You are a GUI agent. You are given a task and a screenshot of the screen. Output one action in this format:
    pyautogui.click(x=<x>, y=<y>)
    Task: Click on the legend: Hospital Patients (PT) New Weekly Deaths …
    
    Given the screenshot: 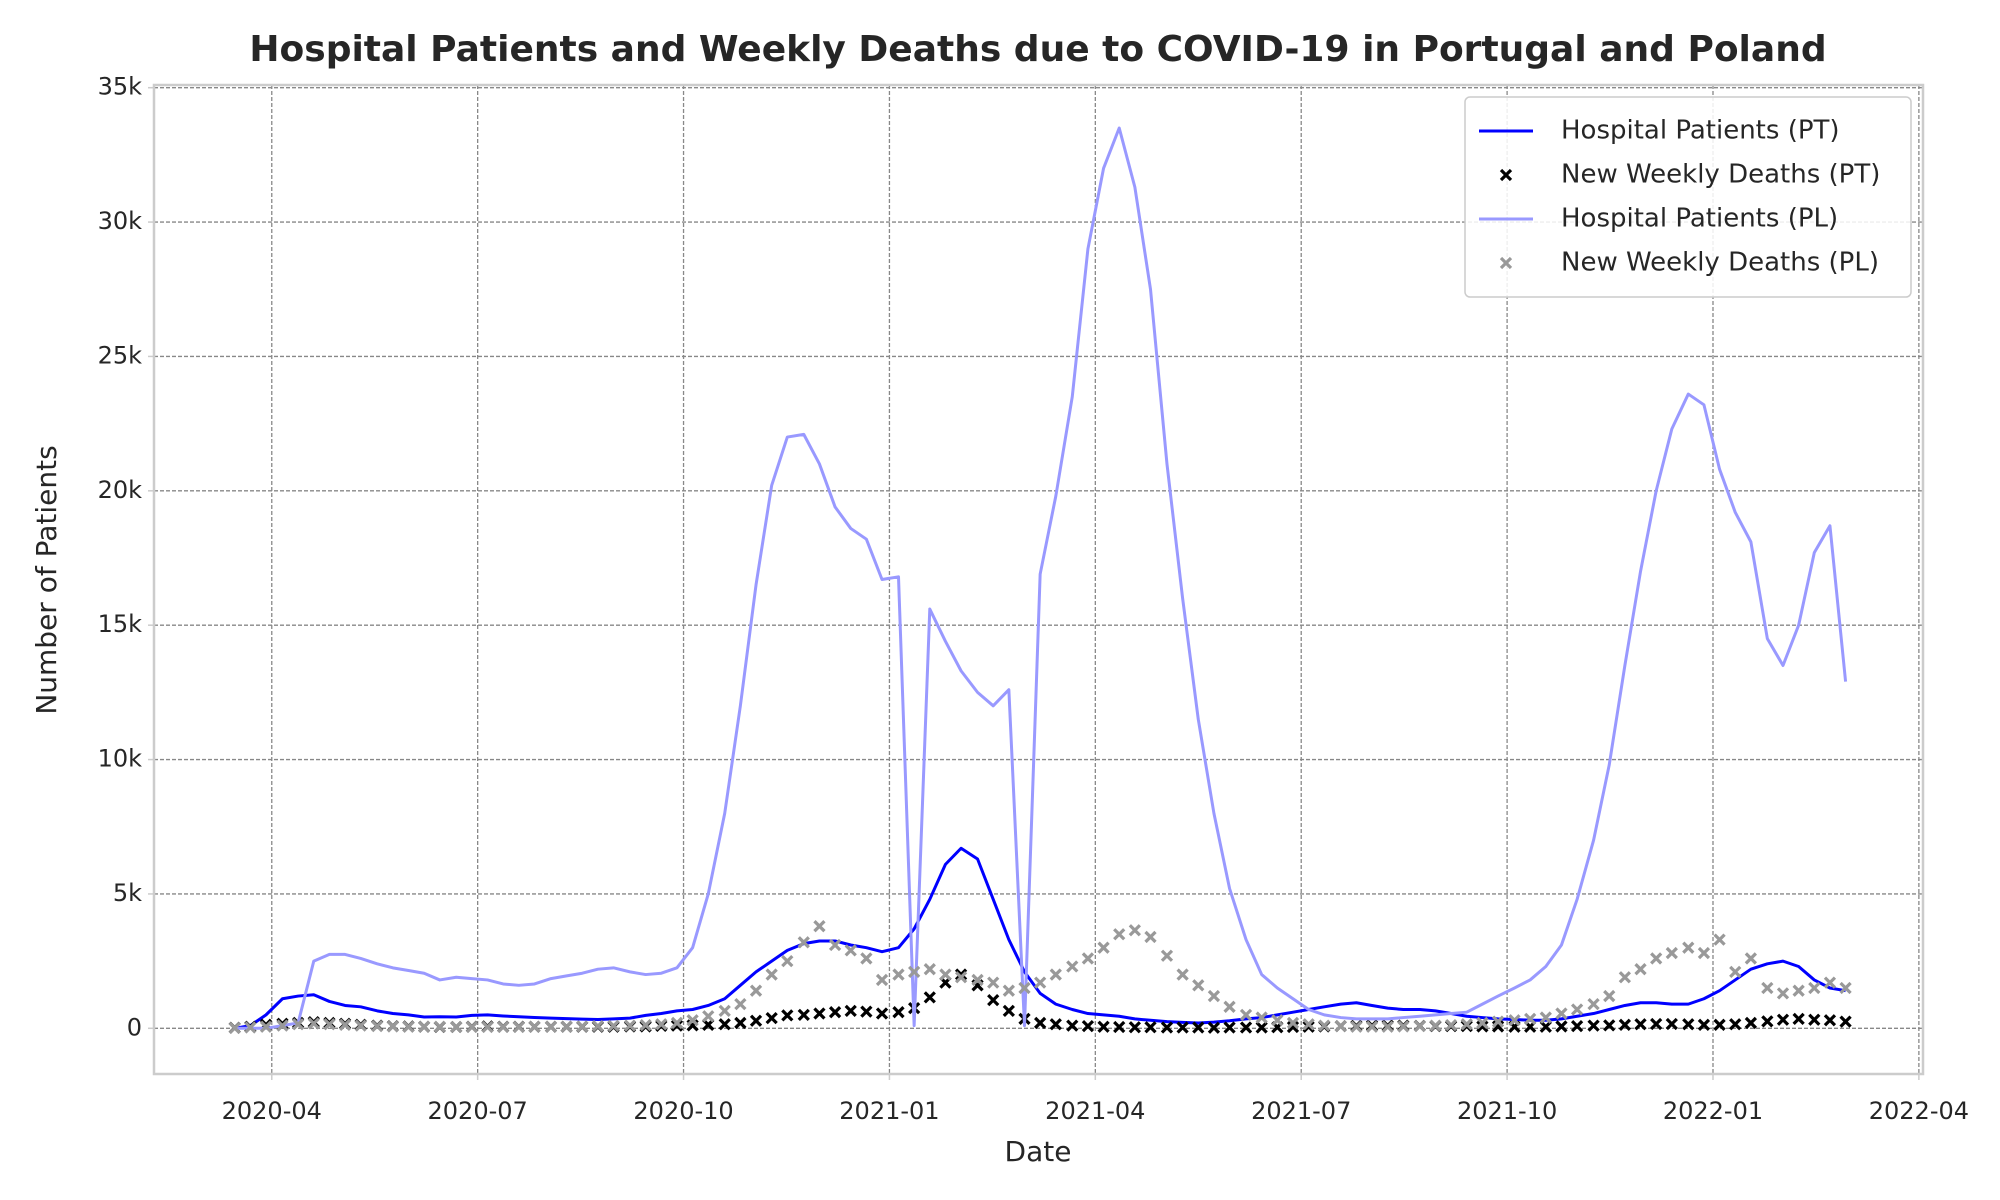 What is the action you would take?
    pyautogui.click(x=1688, y=197)
    